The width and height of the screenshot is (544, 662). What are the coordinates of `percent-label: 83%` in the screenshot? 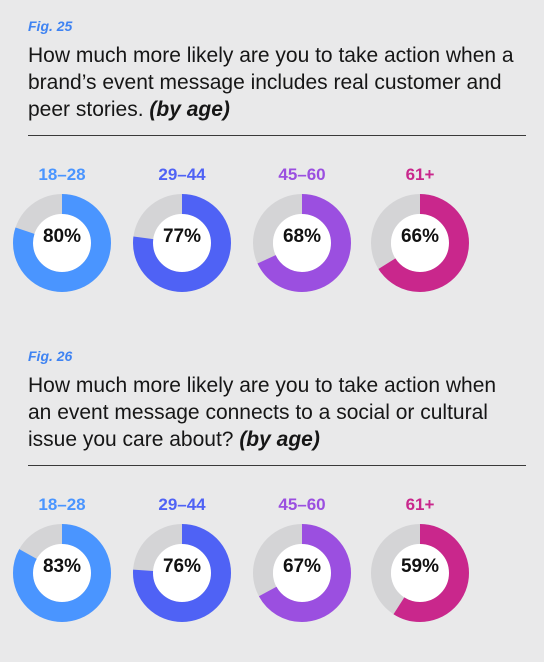 It's located at (62, 566).